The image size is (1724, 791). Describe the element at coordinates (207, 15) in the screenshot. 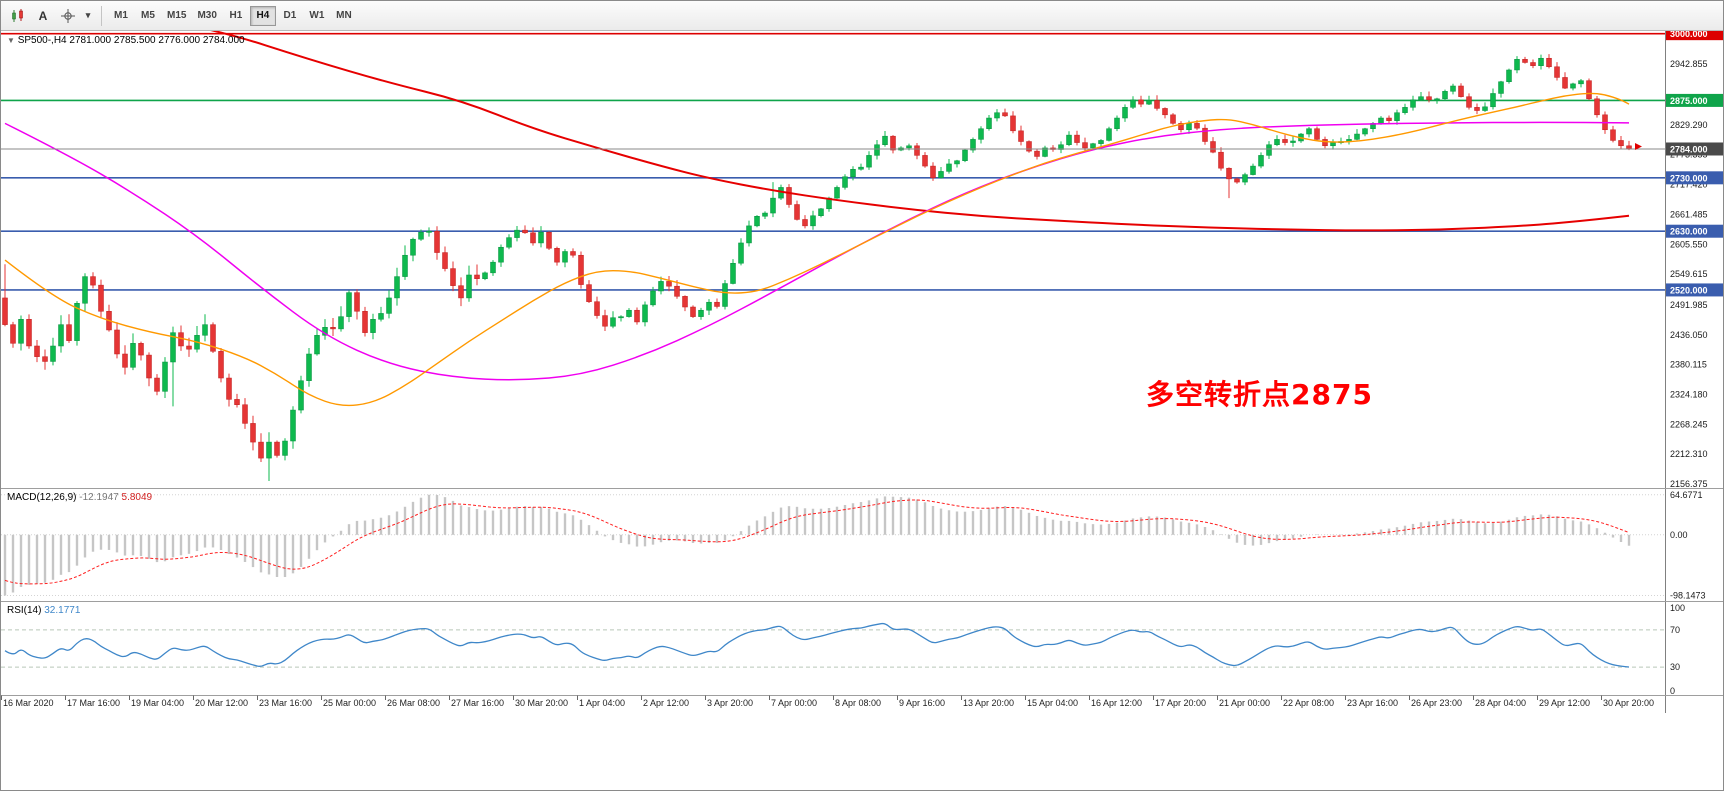

I see `timeframe-button-m30: M30` at that location.